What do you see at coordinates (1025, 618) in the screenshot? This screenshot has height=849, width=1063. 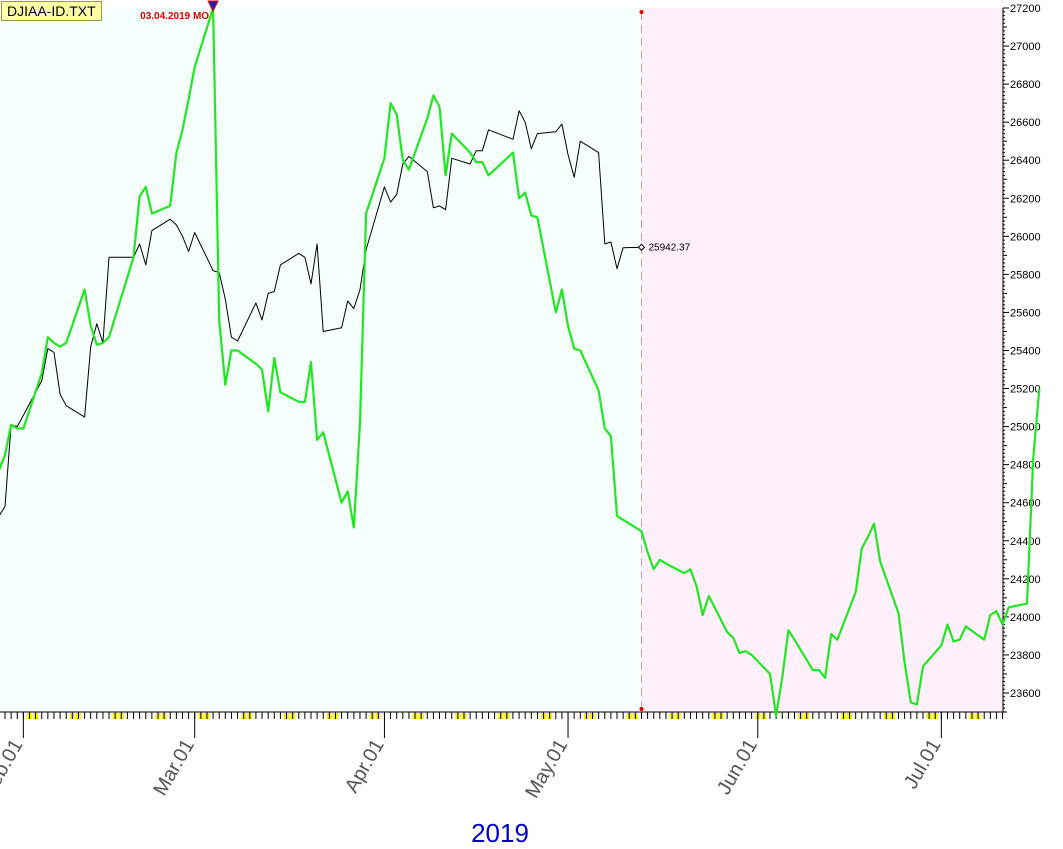 I see `y-tick-label: 24000` at bounding box center [1025, 618].